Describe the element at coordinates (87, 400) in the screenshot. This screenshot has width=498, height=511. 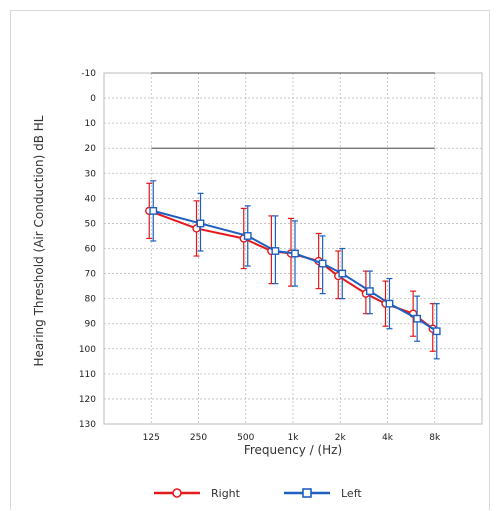
I see `y-tick-label: 120` at that location.